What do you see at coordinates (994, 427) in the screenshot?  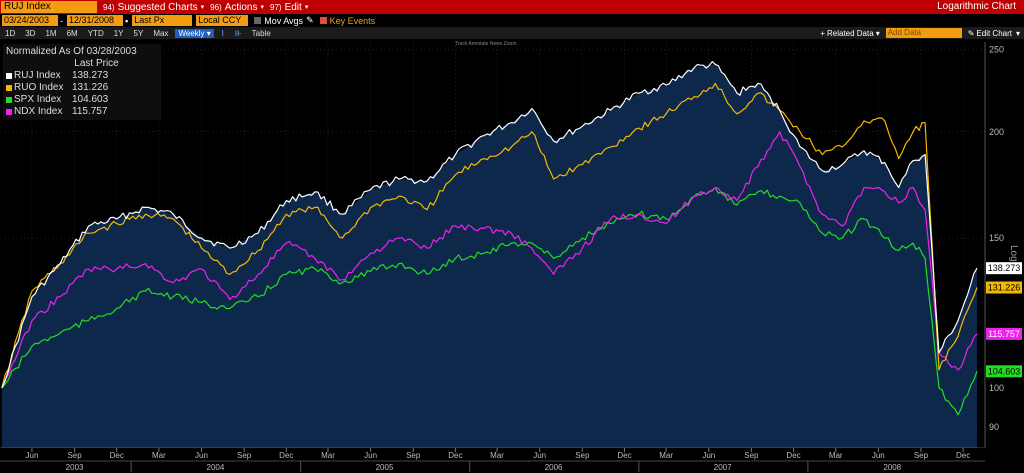 I see `y-tick-label: 90` at bounding box center [994, 427].